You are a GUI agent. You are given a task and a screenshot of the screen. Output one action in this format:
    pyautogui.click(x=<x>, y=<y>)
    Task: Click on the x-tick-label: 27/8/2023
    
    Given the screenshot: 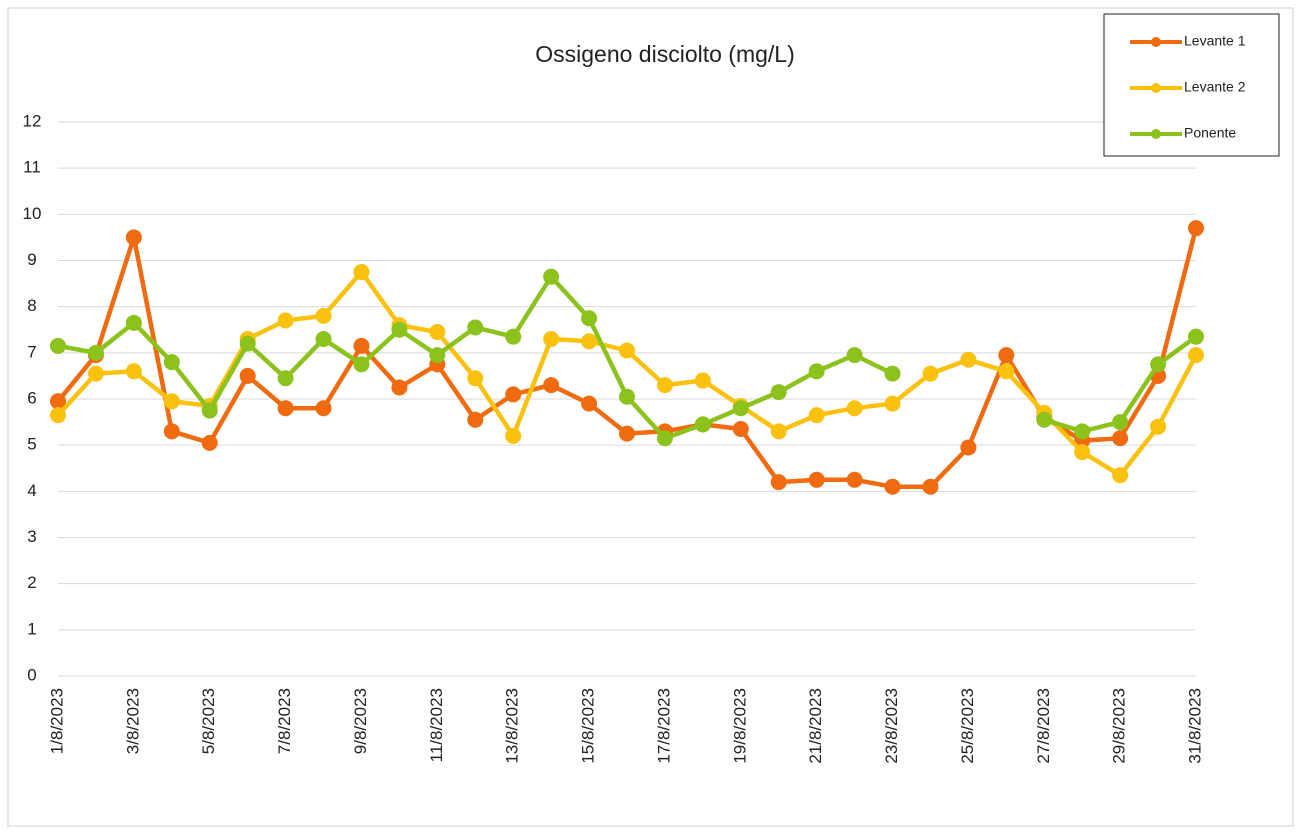 What is the action you would take?
    pyautogui.click(x=1043, y=726)
    